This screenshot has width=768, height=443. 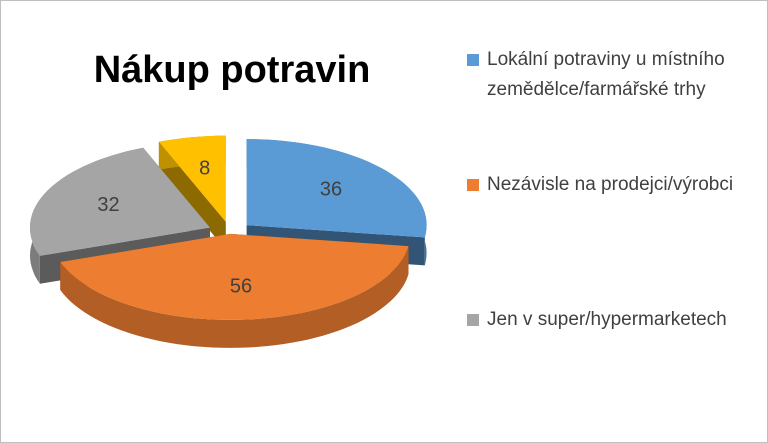 I want to click on chart-title: Nákup potravin, so click(x=232, y=70).